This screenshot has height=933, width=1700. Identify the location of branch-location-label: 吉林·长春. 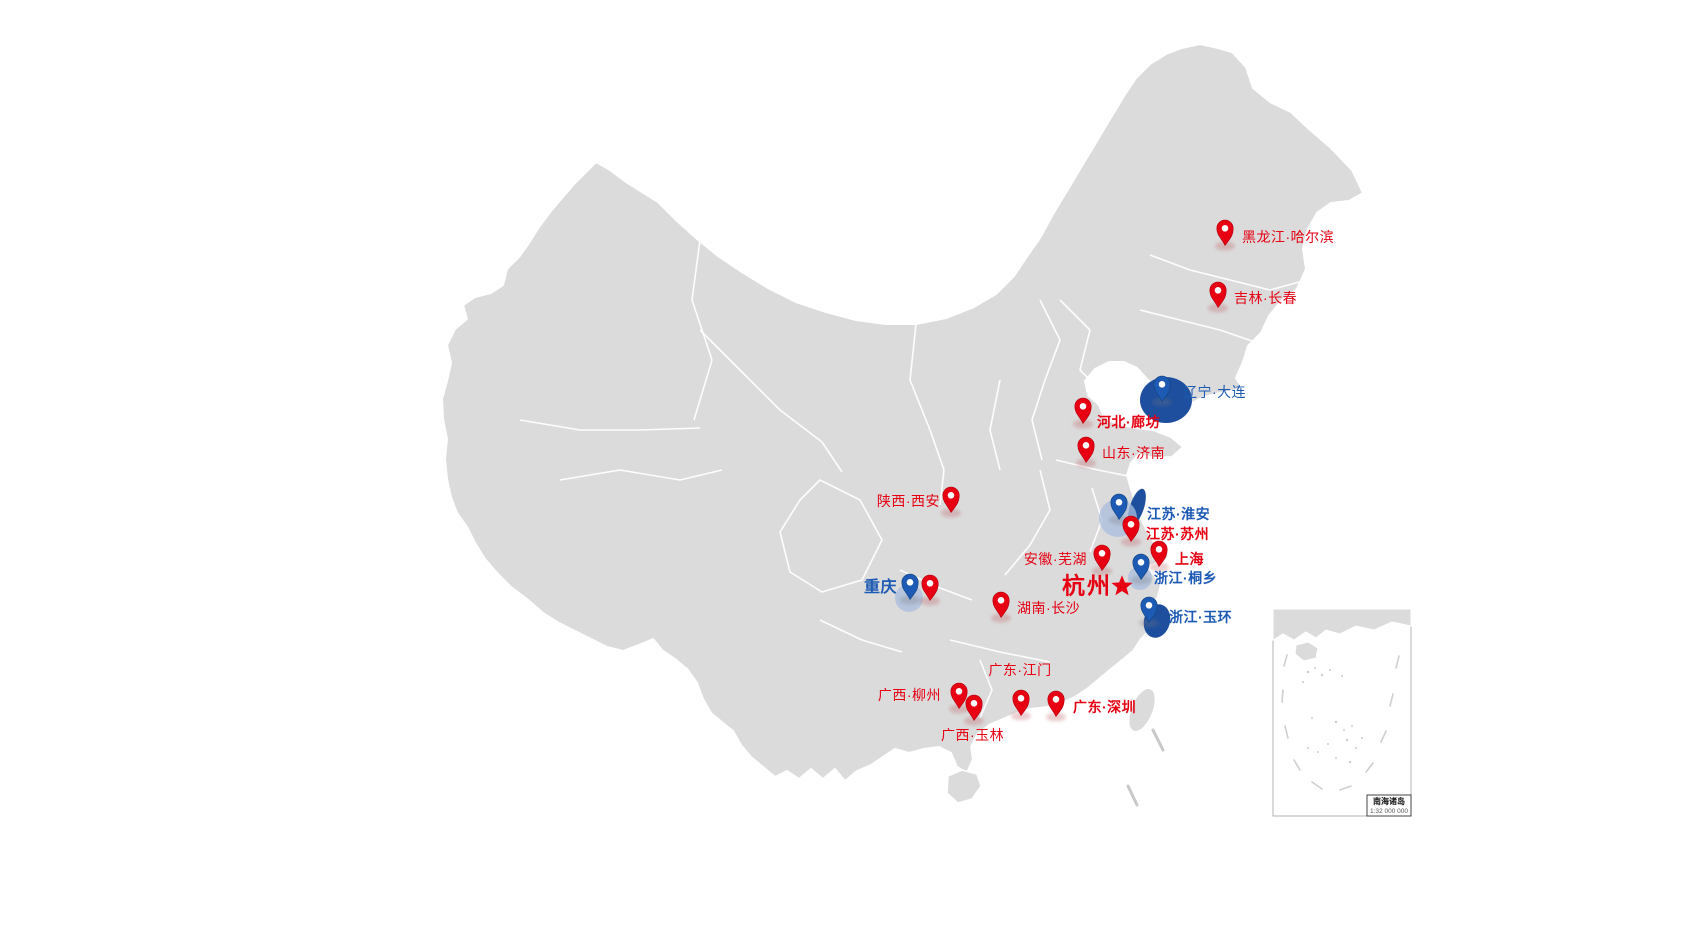
(1266, 298).